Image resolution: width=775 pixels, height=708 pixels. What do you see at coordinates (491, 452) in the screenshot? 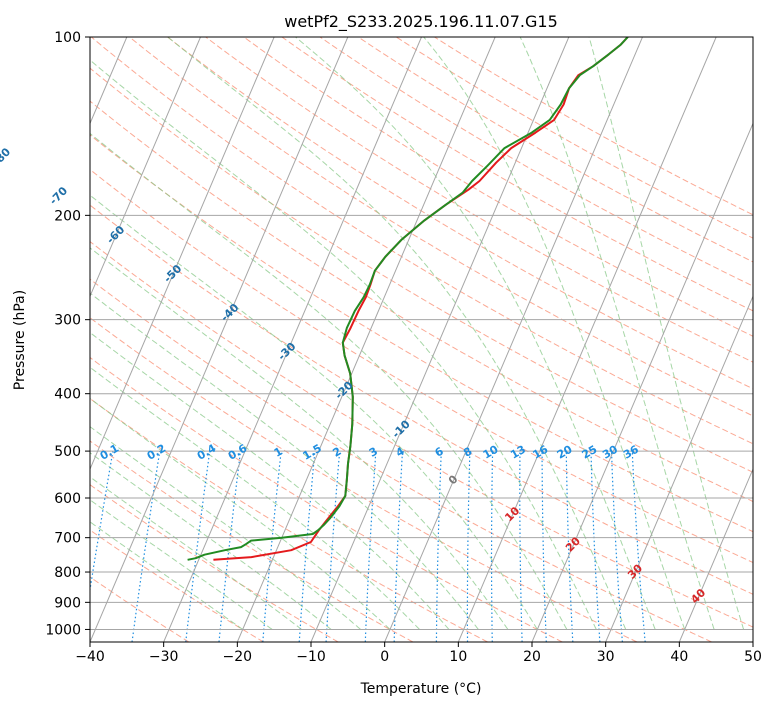
I see `mixing-ratio-label: 10` at bounding box center [491, 452].